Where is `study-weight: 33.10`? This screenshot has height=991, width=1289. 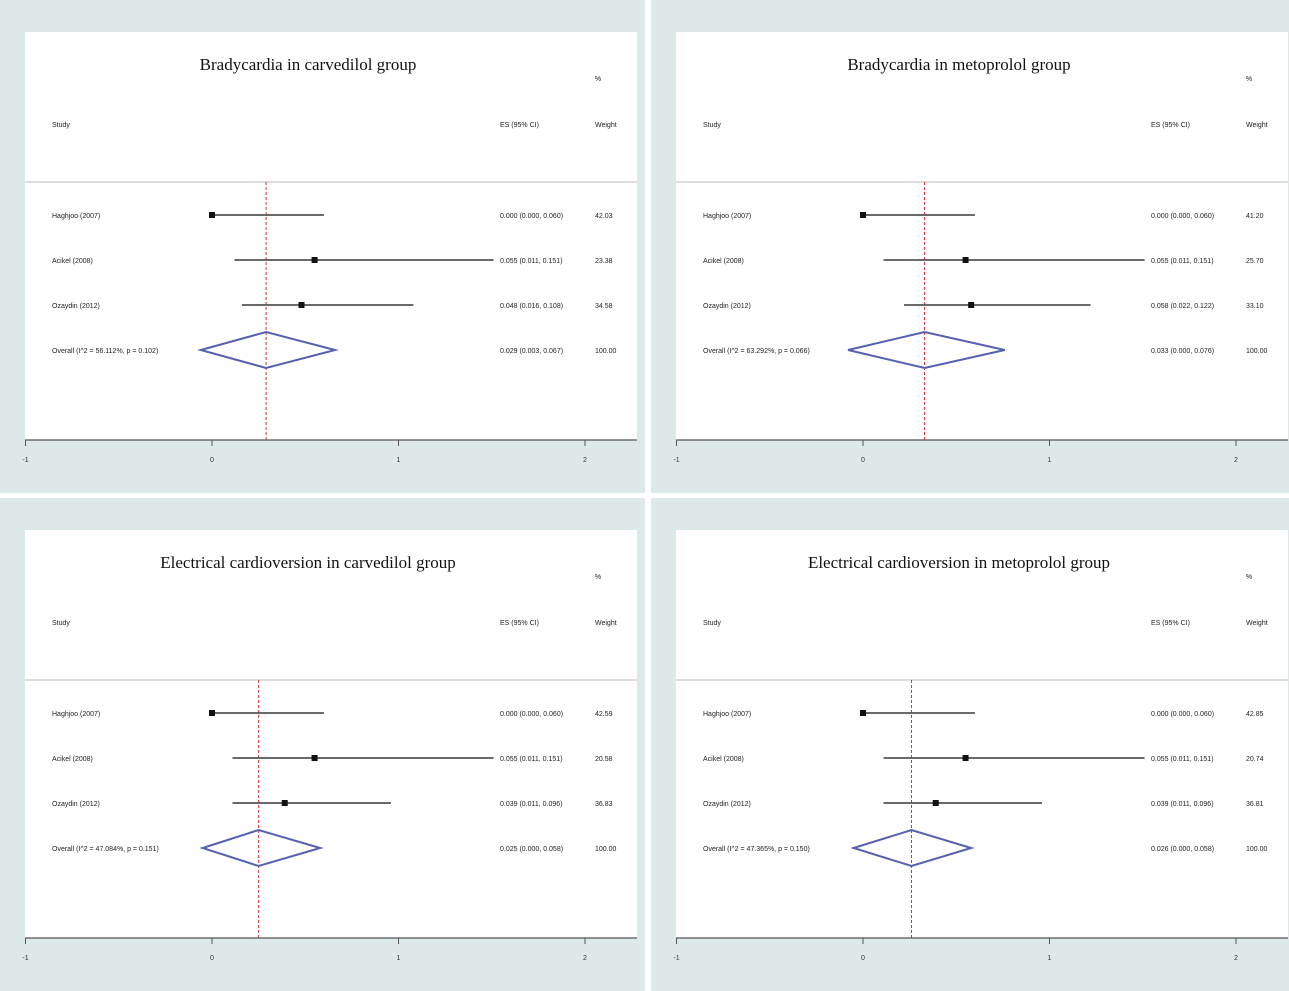
study-weight: 33.10 is located at coordinates (1255, 306).